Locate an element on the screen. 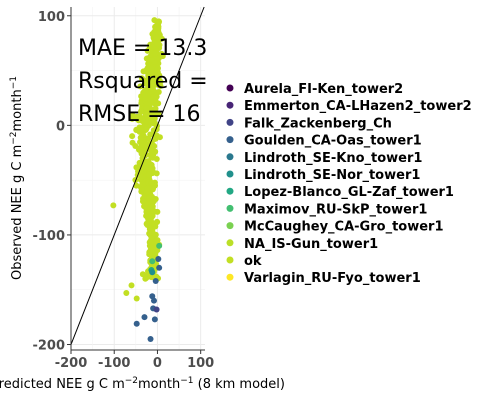 The width and height of the screenshot is (500, 400). legend-item: Lindroth_SE-Nor_tower1 is located at coordinates (323, 175).